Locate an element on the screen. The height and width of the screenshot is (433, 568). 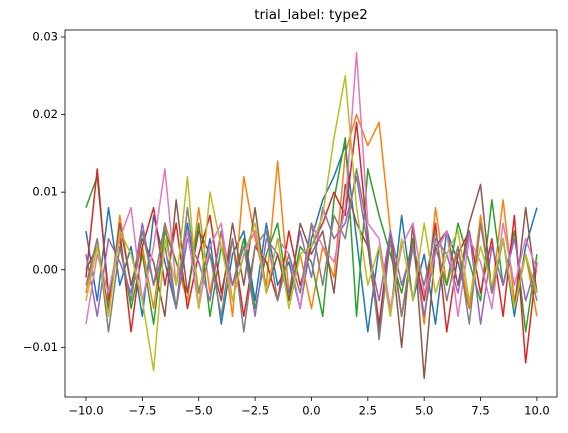
y-tick-label: 0.02 is located at coordinates (45, 114).